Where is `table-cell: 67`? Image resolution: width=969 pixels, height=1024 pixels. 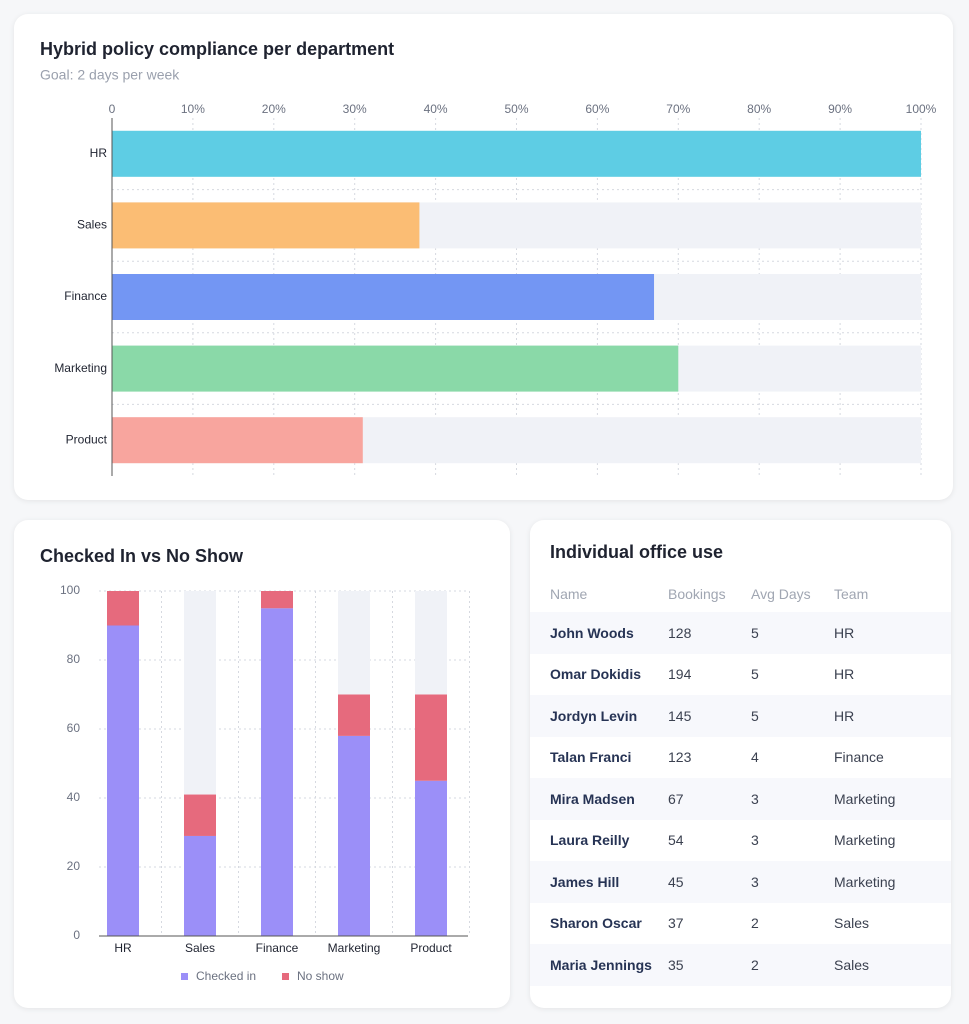 table-cell: 67 is located at coordinates (676, 798).